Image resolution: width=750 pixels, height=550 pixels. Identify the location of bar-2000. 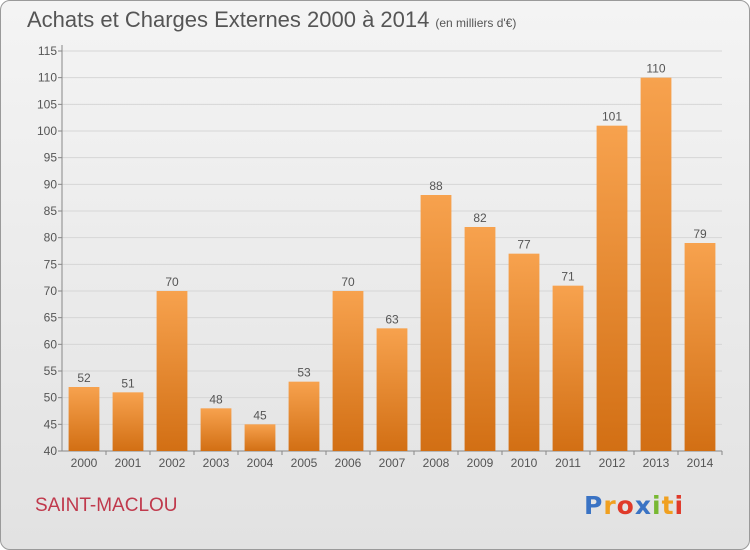
(84, 419).